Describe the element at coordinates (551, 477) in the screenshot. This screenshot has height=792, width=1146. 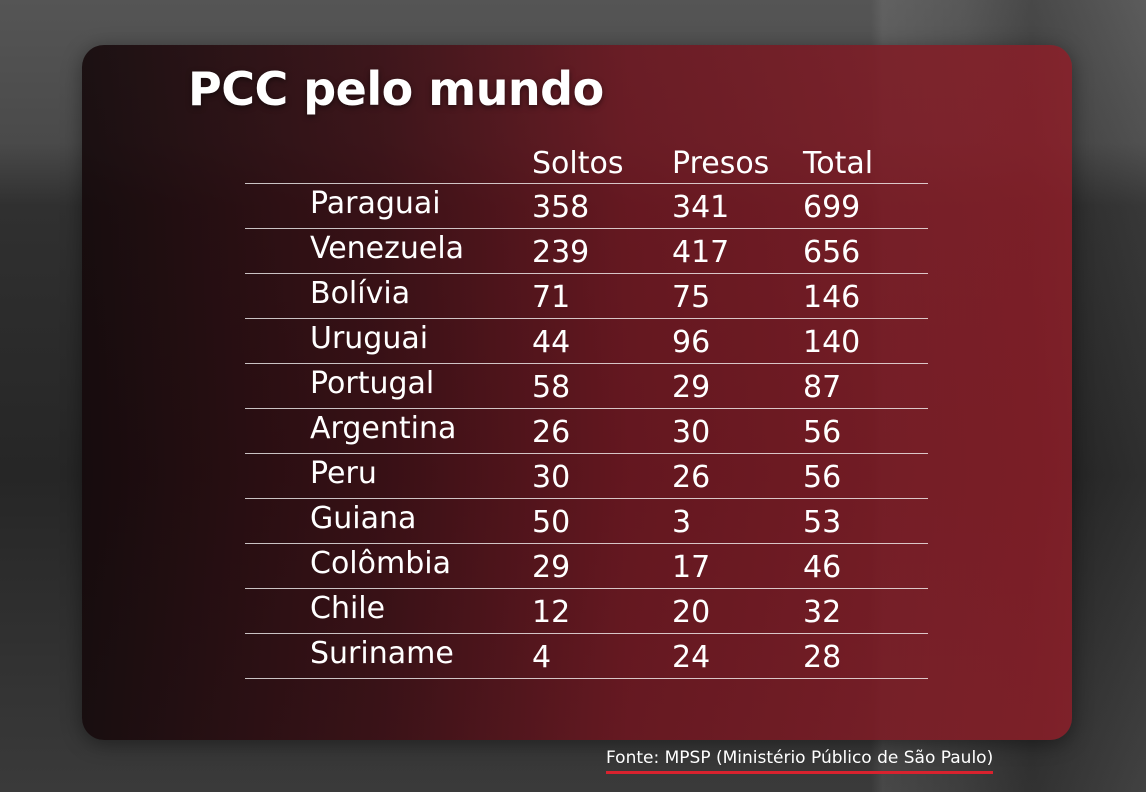
I see `soltos-cell: 30` at that location.